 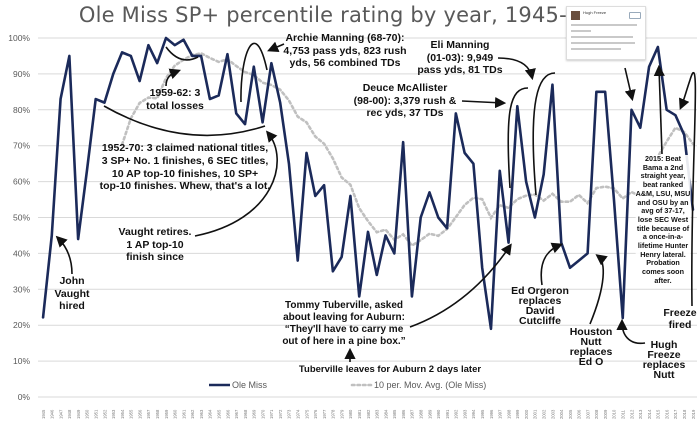 I want to click on x-tick-label: 2001, so click(x=535, y=414).